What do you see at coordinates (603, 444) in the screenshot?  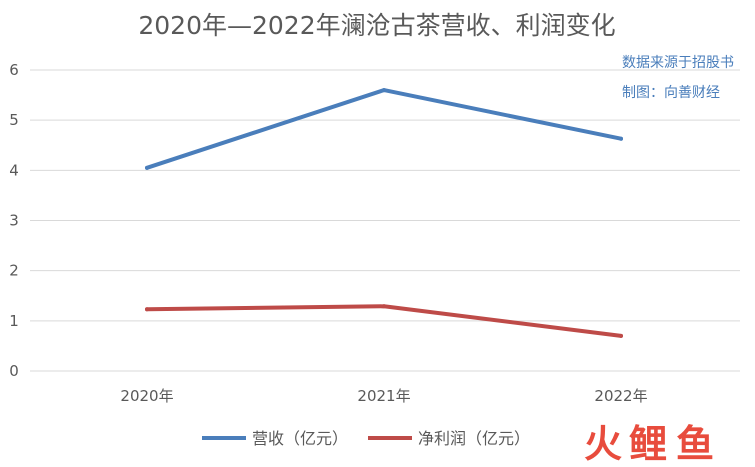 I see `watermark-char-1: 火` at bounding box center [603, 444].